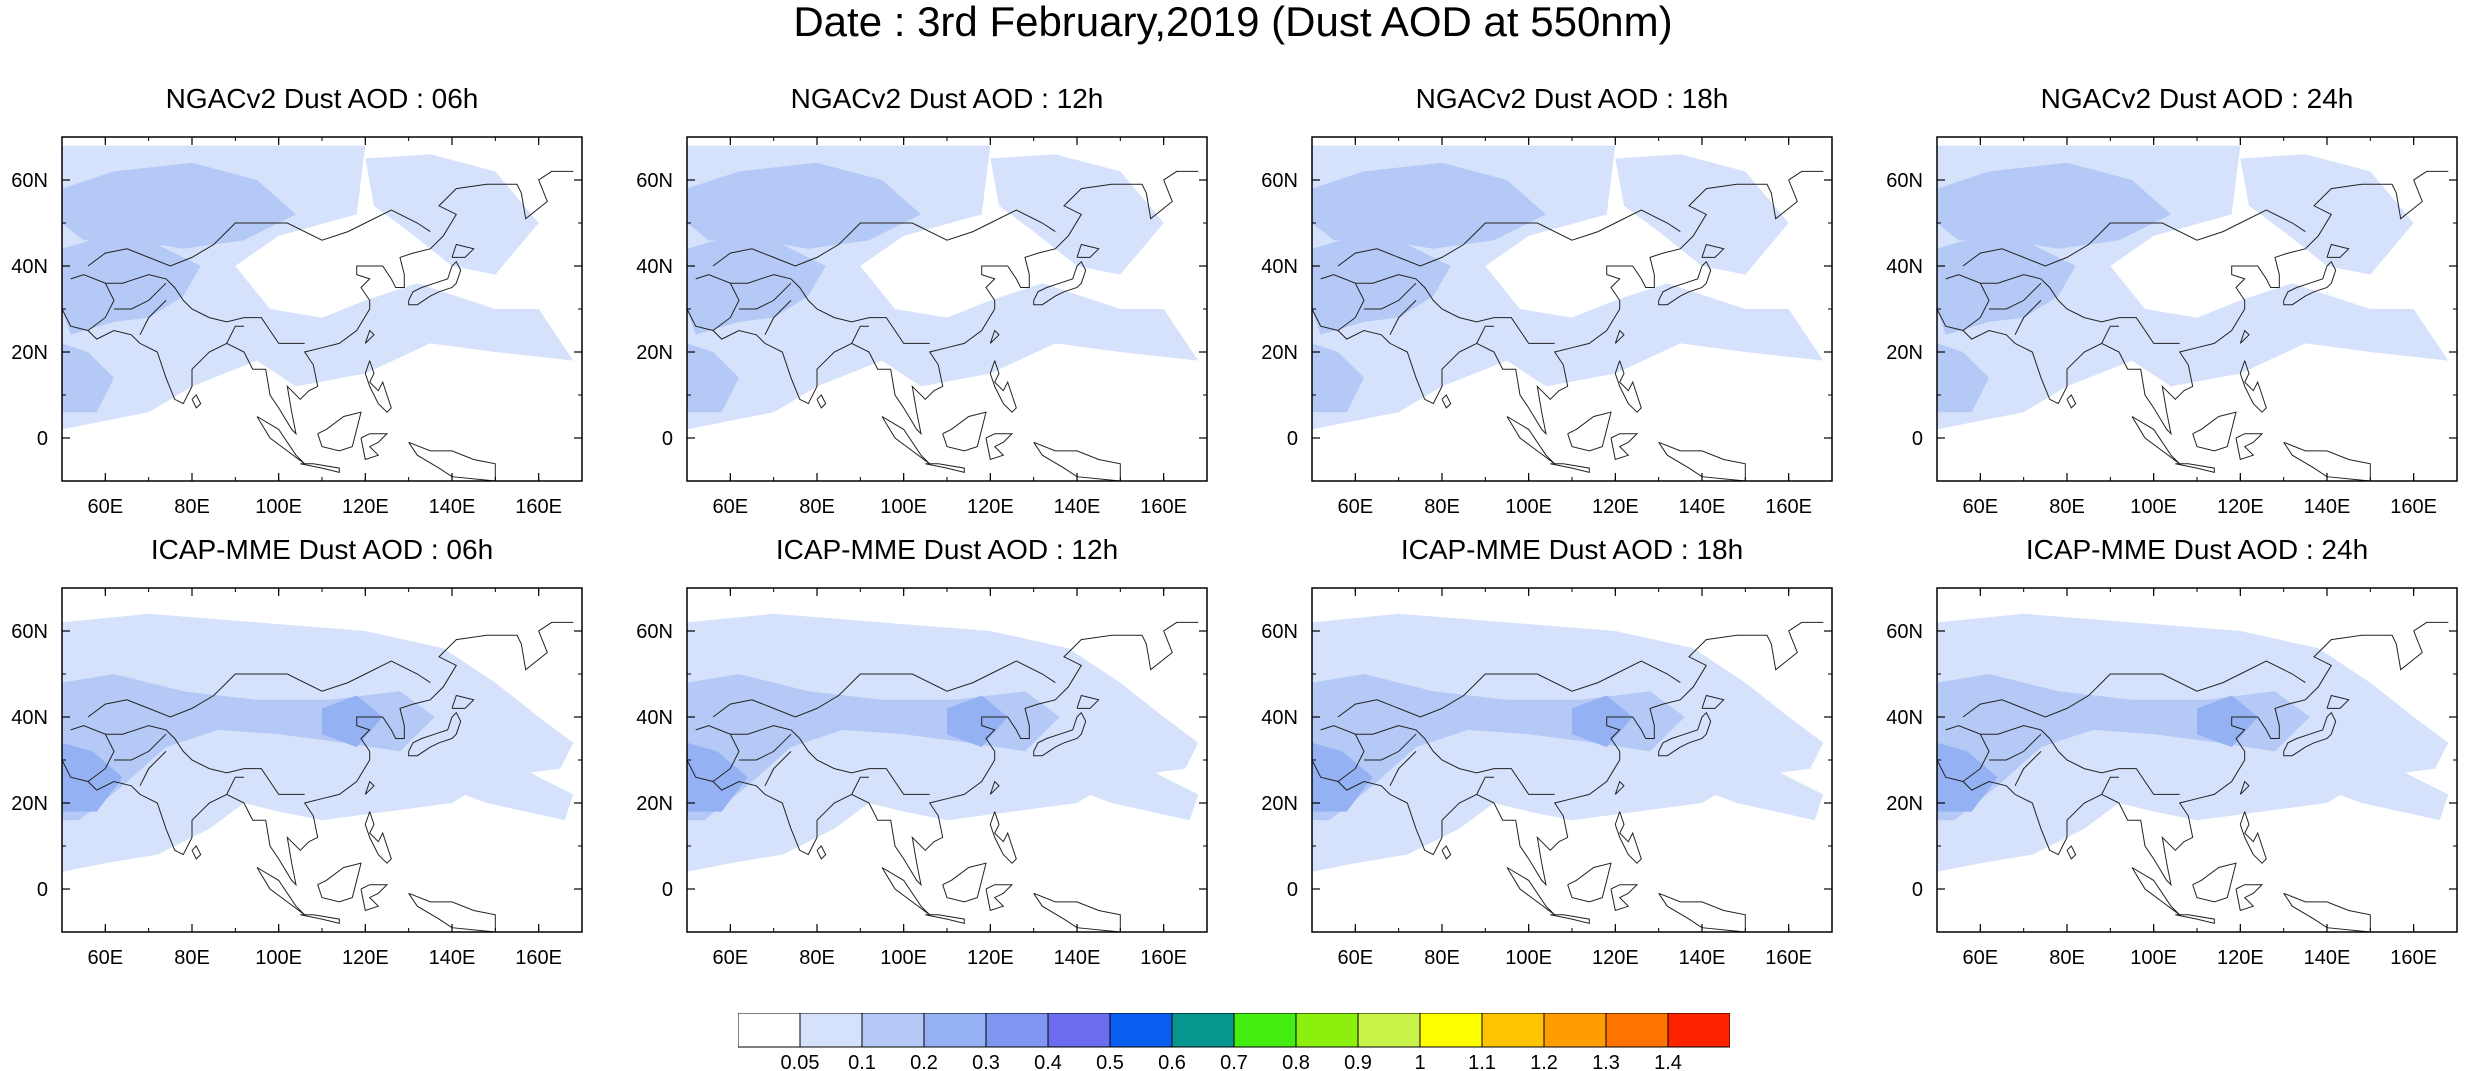 Image resolution: width=2466 pixels, height=1071 pixels. I want to click on colorbar-label: 0.9, so click(1358, 1061).